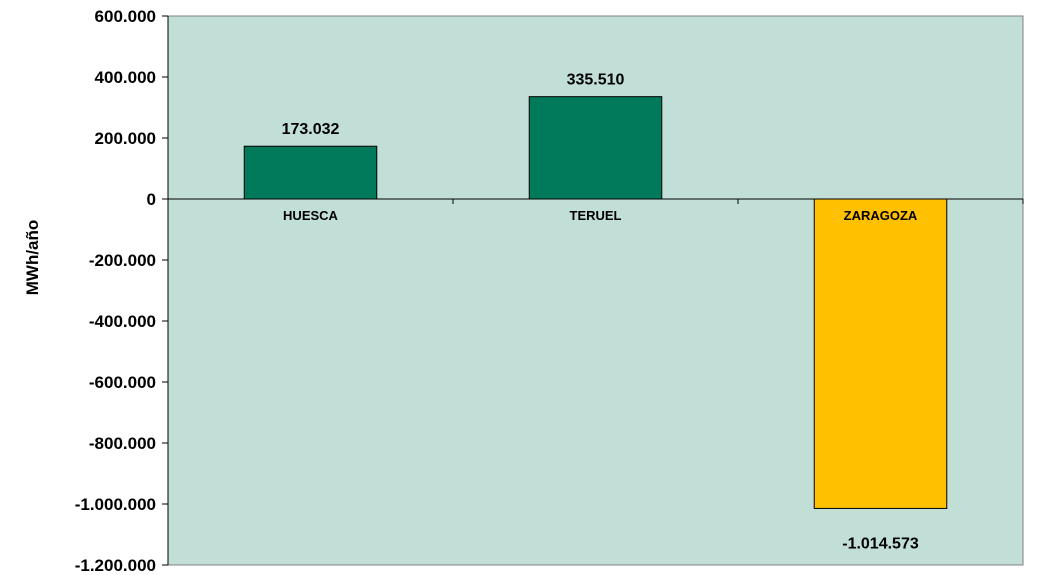  I want to click on category-label: TERUEL, so click(596, 215).